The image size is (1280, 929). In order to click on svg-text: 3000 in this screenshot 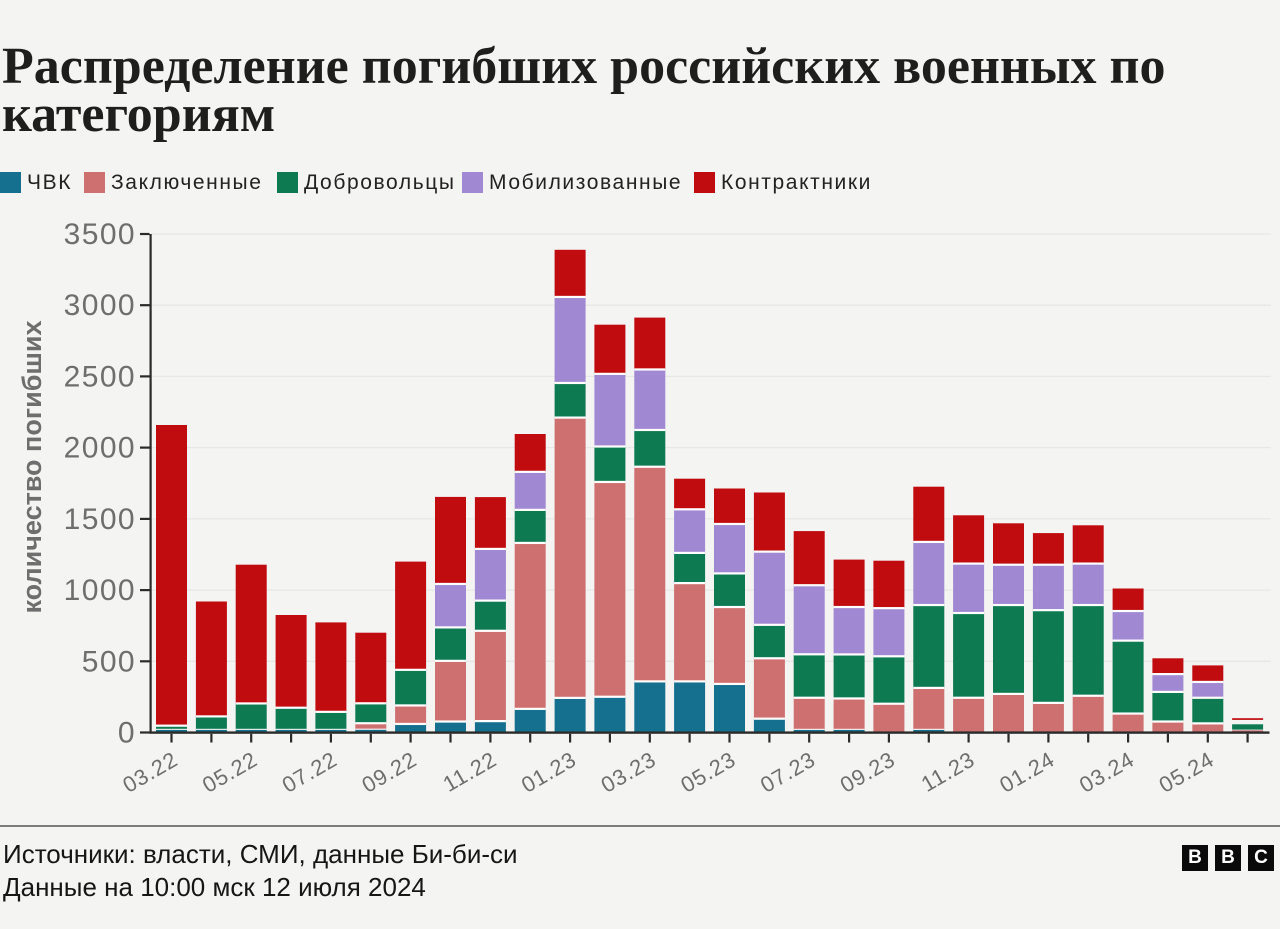, I will do `click(100, 305)`.